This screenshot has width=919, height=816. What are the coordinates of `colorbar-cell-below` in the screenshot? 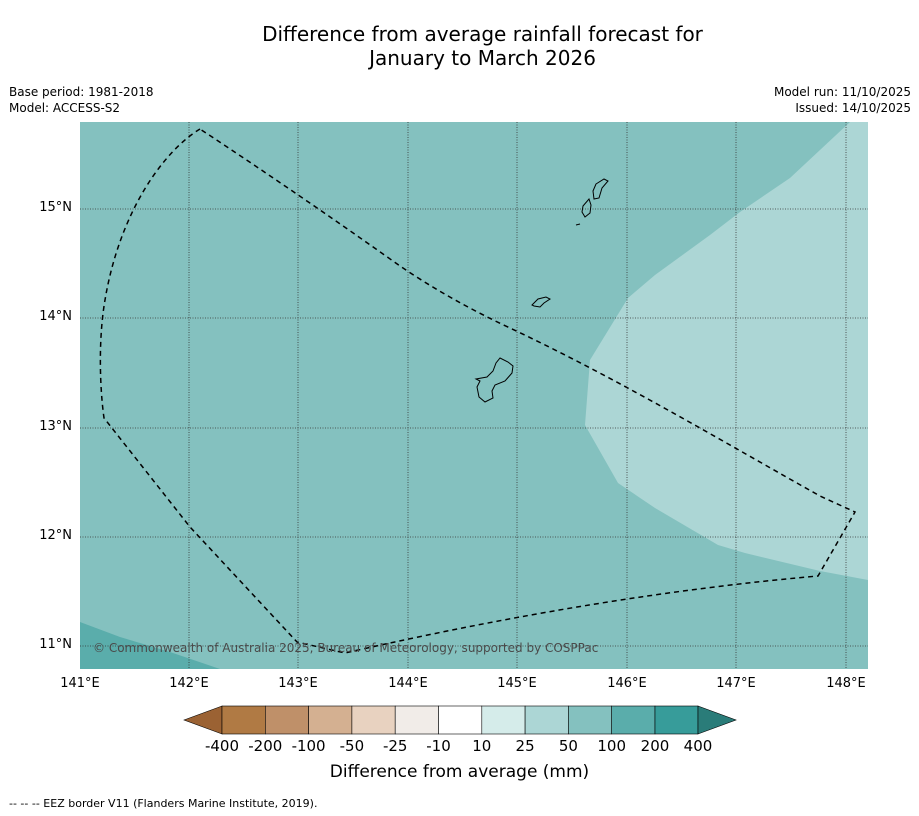 It's located at (203, 720).